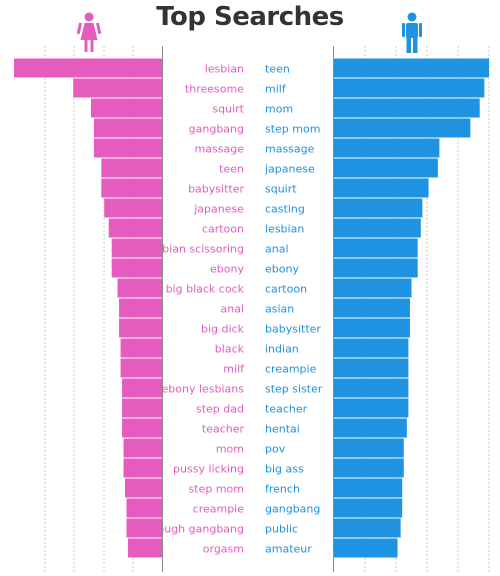 The image size is (500, 576). I want to click on female-search-label: creampie, so click(219, 509).